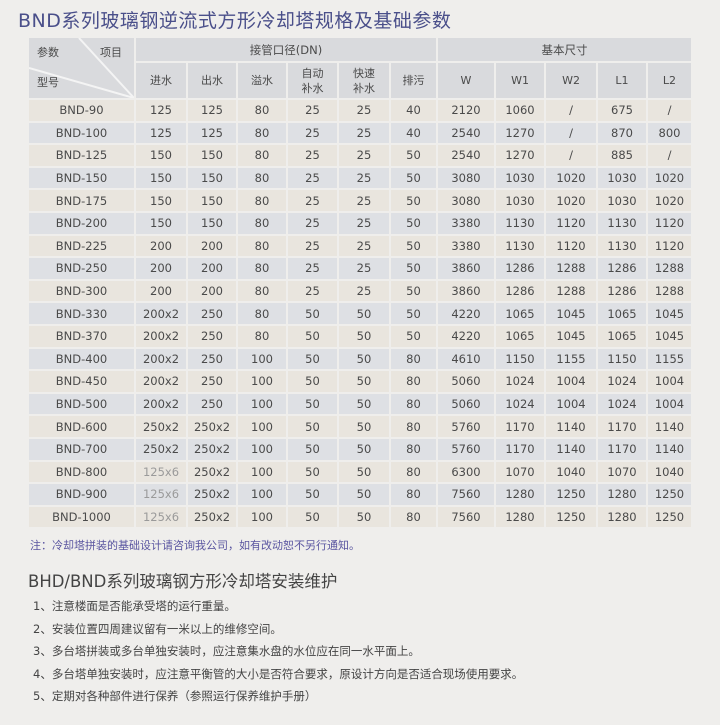 The width and height of the screenshot is (720, 725). What do you see at coordinates (466, 336) in the screenshot?
I see `value-cell: 4220` at bounding box center [466, 336].